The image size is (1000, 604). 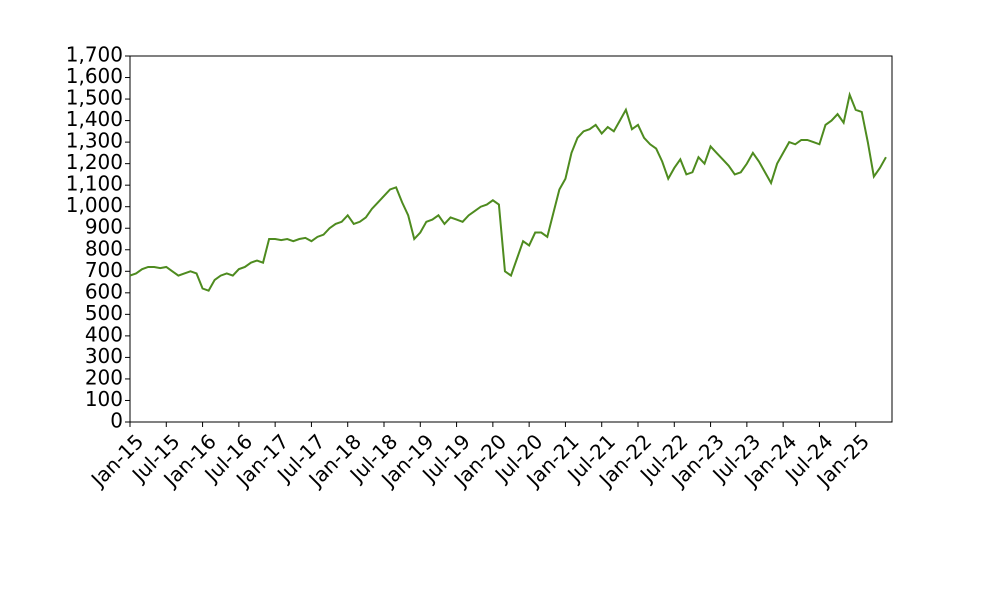 What do you see at coordinates (94, 184) in the screenshot?
I see `y-tick-label: 1,100` at bounding box center [94, 184].